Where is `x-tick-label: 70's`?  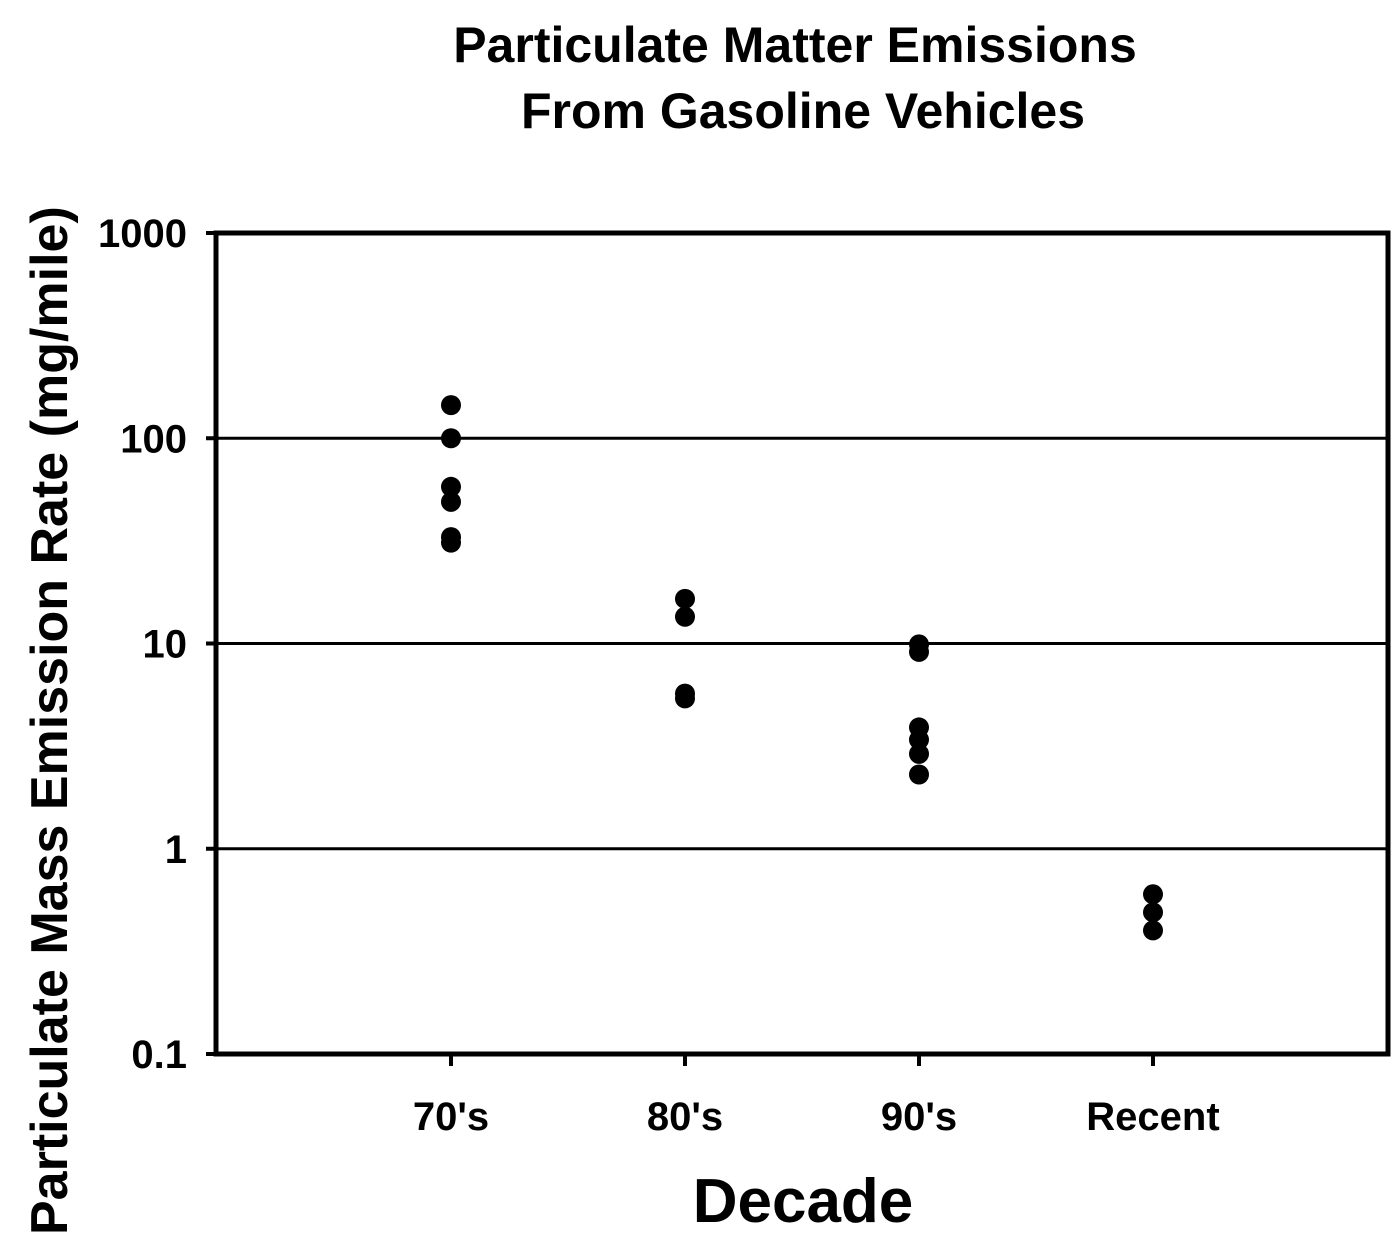 x-tick-label: 70's is located at coordinates (451, 1117).